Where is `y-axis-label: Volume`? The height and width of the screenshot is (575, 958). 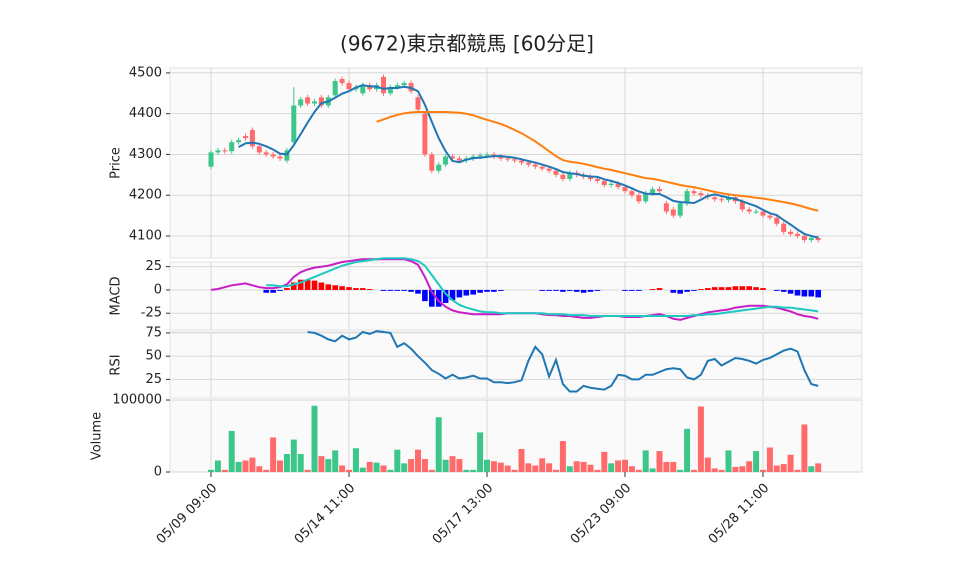
y-axis-label: Volume is located at coordinates (97, 436).